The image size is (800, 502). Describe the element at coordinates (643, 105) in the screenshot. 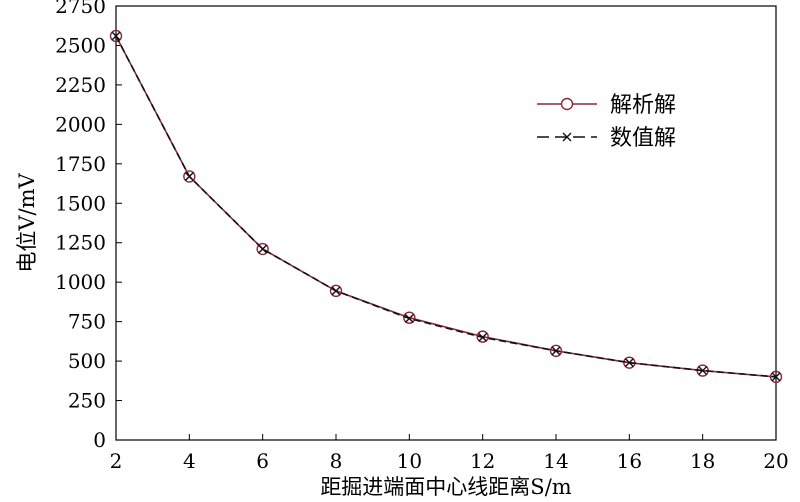

I see `legend-label-1: 解析解` at that location.